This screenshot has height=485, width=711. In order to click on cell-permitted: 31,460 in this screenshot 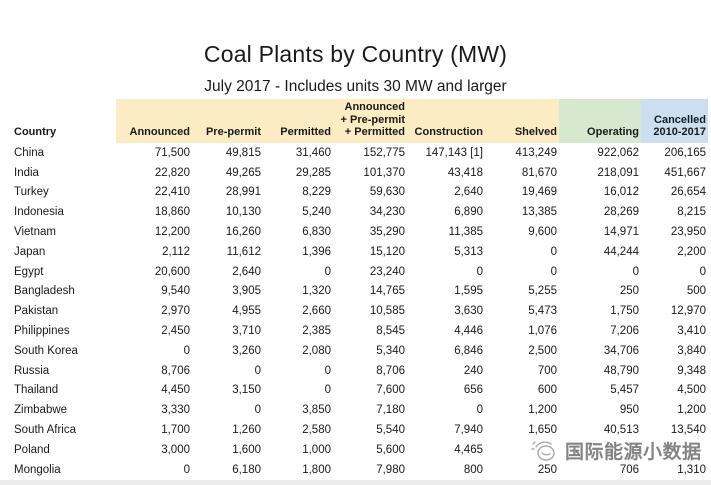, I will do `click(313, 152)`.